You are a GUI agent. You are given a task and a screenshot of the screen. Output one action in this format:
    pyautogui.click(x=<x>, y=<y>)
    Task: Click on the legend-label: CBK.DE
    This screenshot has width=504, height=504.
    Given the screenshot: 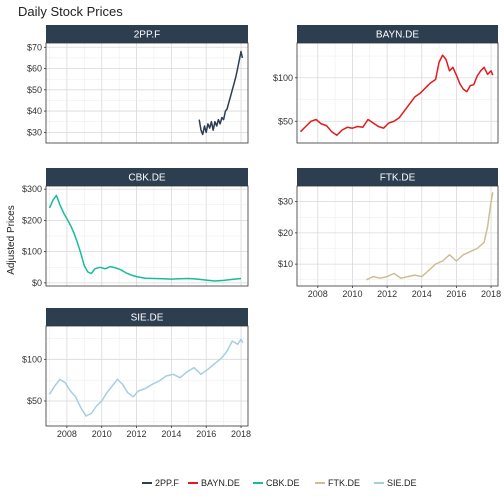 What is the action you would take?
    pyautogui.click(x=283, y=483)
    